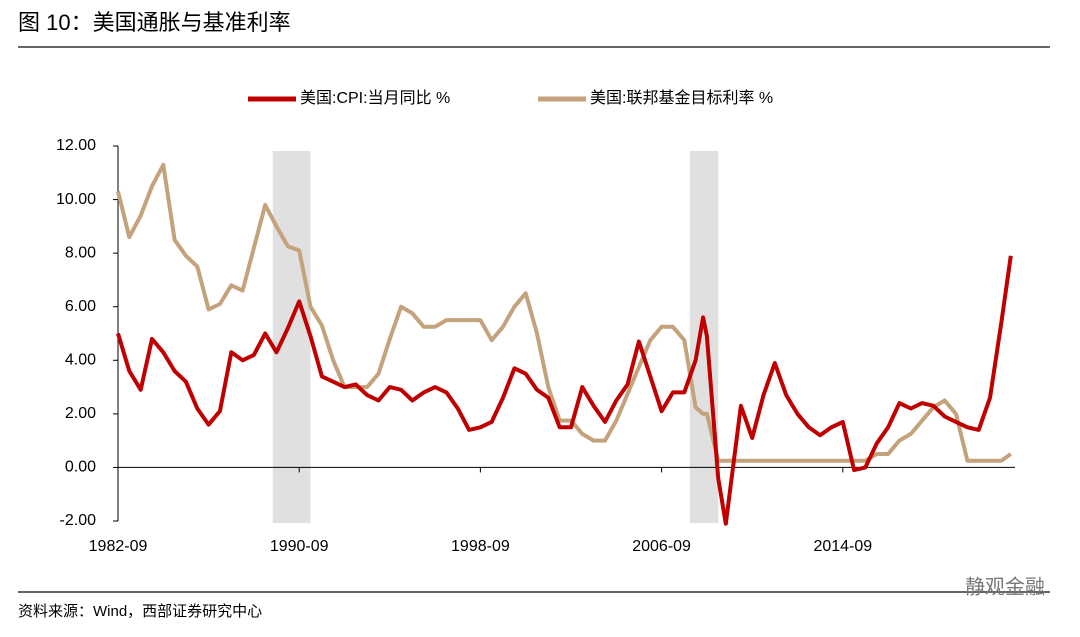  What do you see at coordinates (375, 98) in the screenshot?
I see `legend-label: 美国:CPI:当月同比 %` at bounding box center [375, 98].